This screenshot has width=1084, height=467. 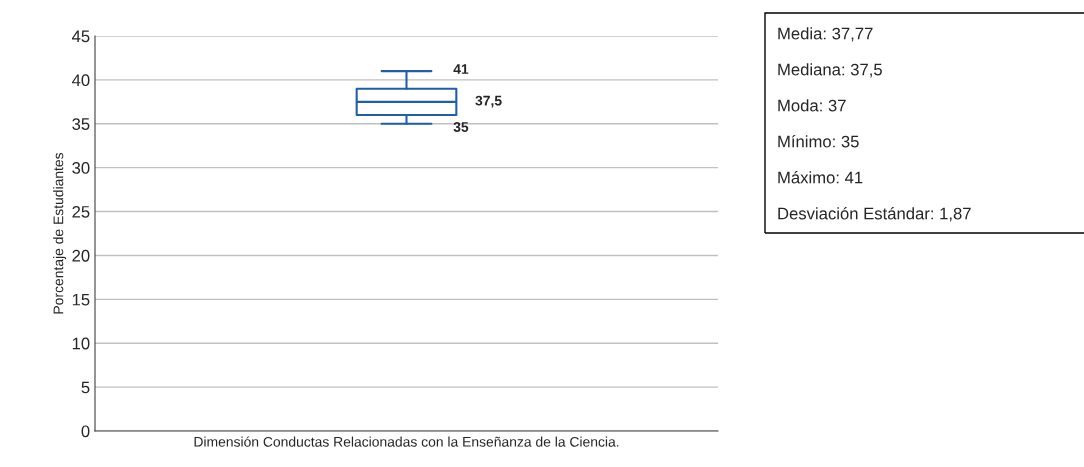 What do you see at coordinates (825, 34) in the screenshot?
I see `text: Media: 37,77` at bounding box center [825, 34].